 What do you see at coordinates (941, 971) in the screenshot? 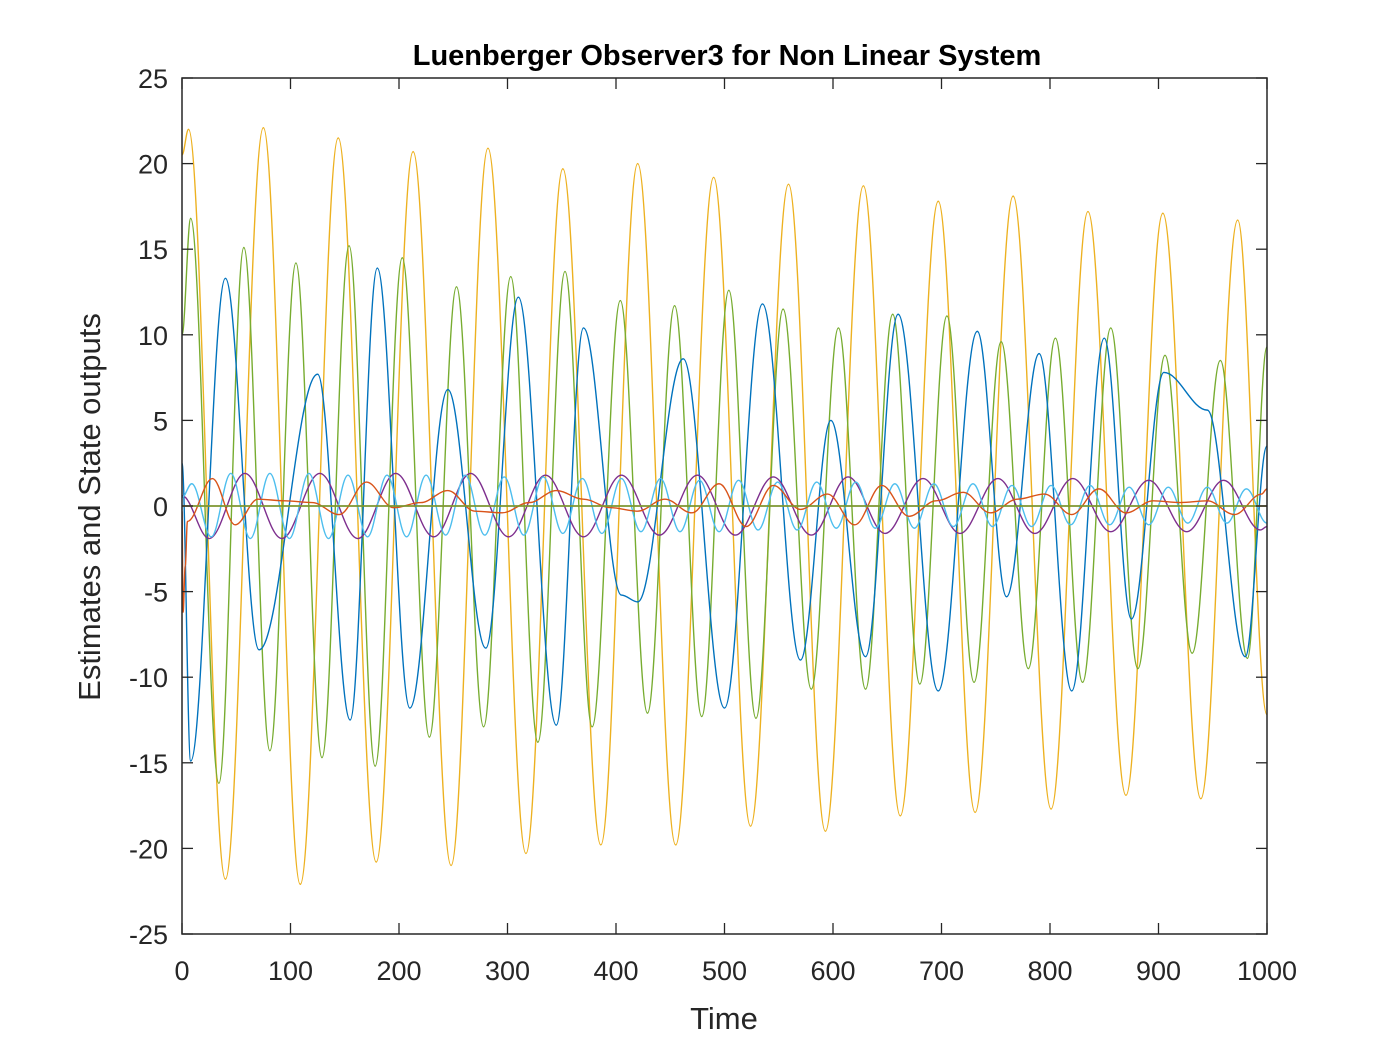
I see `x-tick-label: 700` at bounding box center [941, 971].